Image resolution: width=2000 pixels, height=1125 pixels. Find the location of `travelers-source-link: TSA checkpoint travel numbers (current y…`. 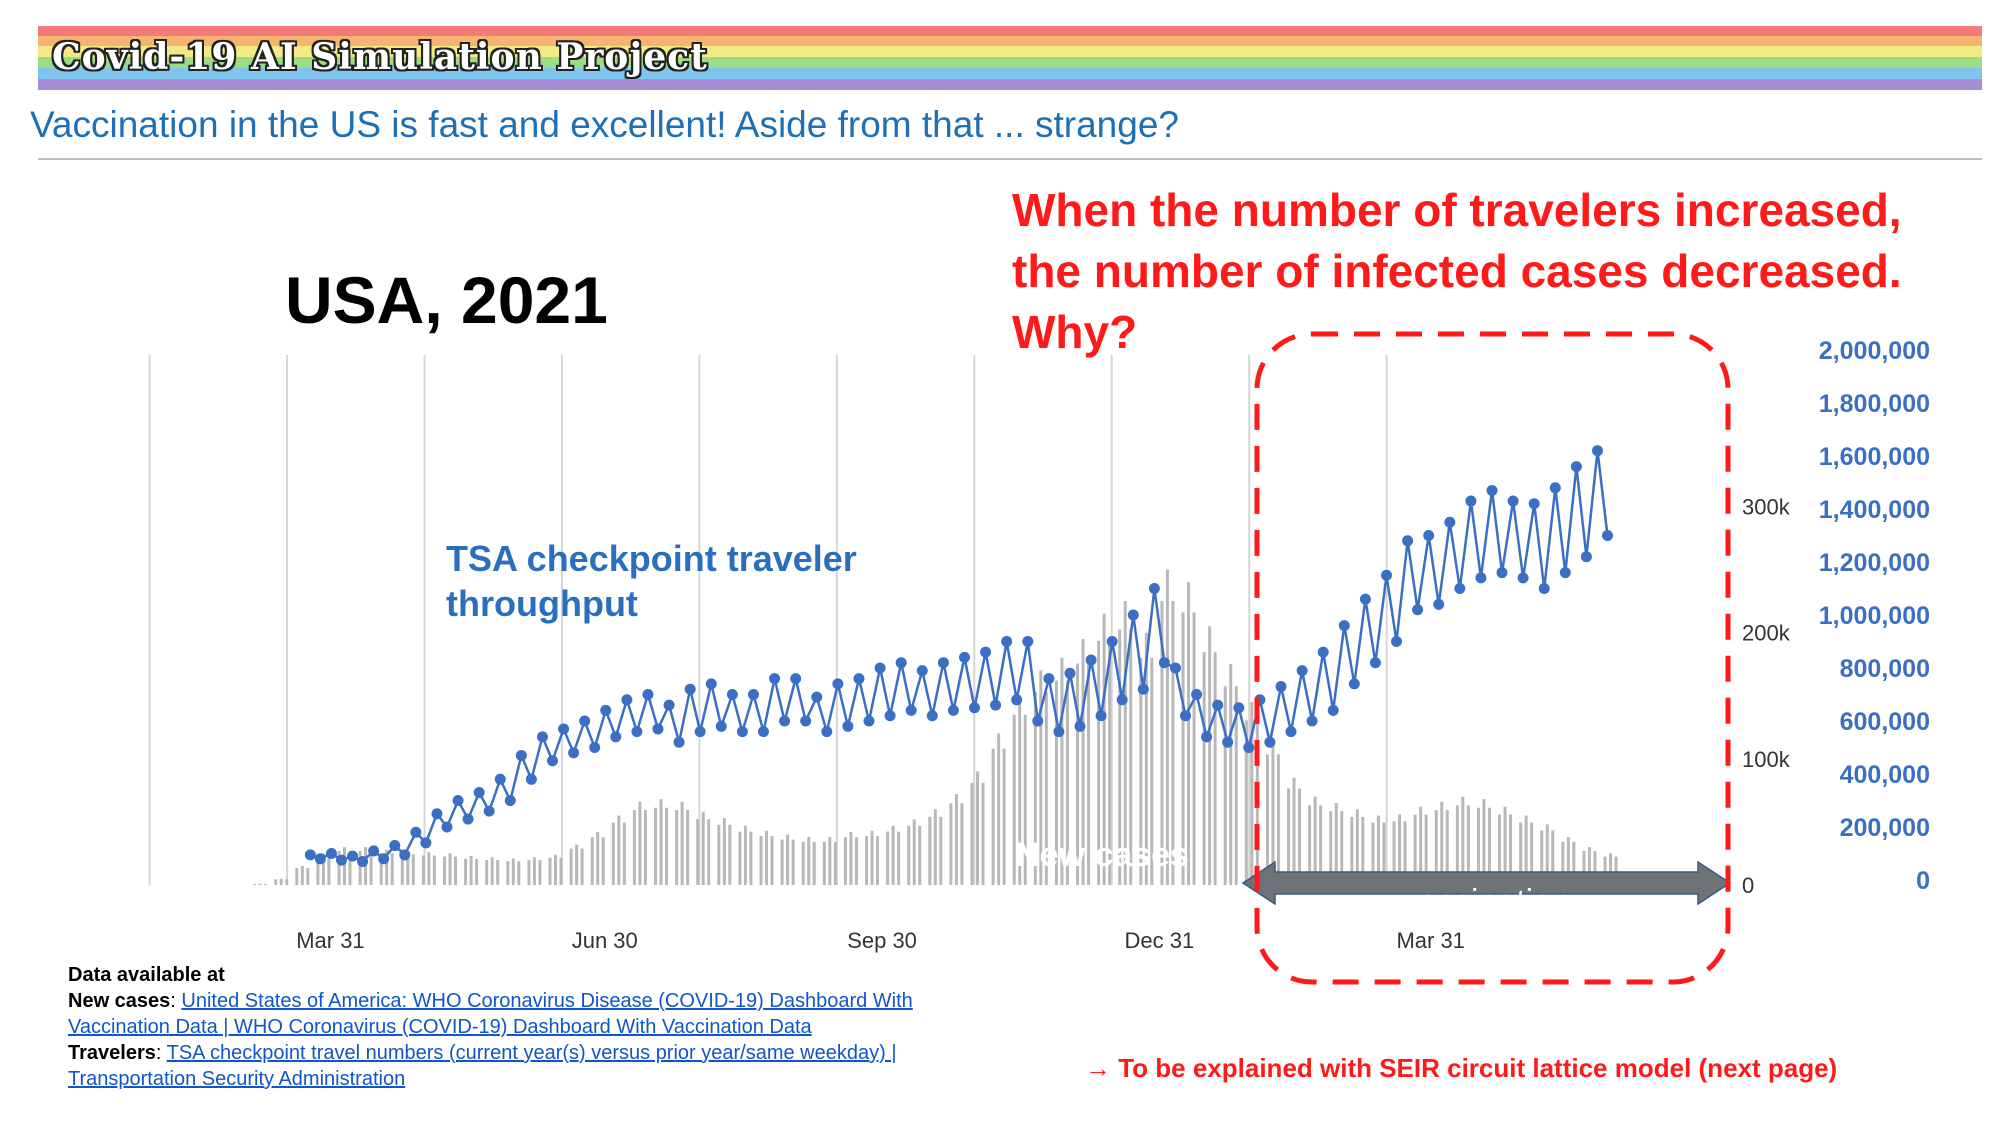

travelers-source-link: TSA checkpoint travel numbers (current y… is located at coordinates (531, 1053).